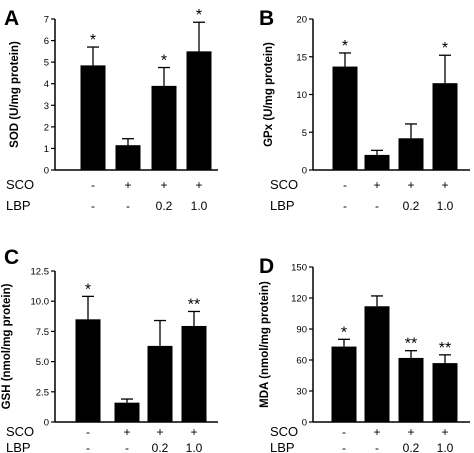  What do you see at coordinates (301, 95) in the screenshot?
I see `y-tick-label: 10` at bounding box center [301, 95].